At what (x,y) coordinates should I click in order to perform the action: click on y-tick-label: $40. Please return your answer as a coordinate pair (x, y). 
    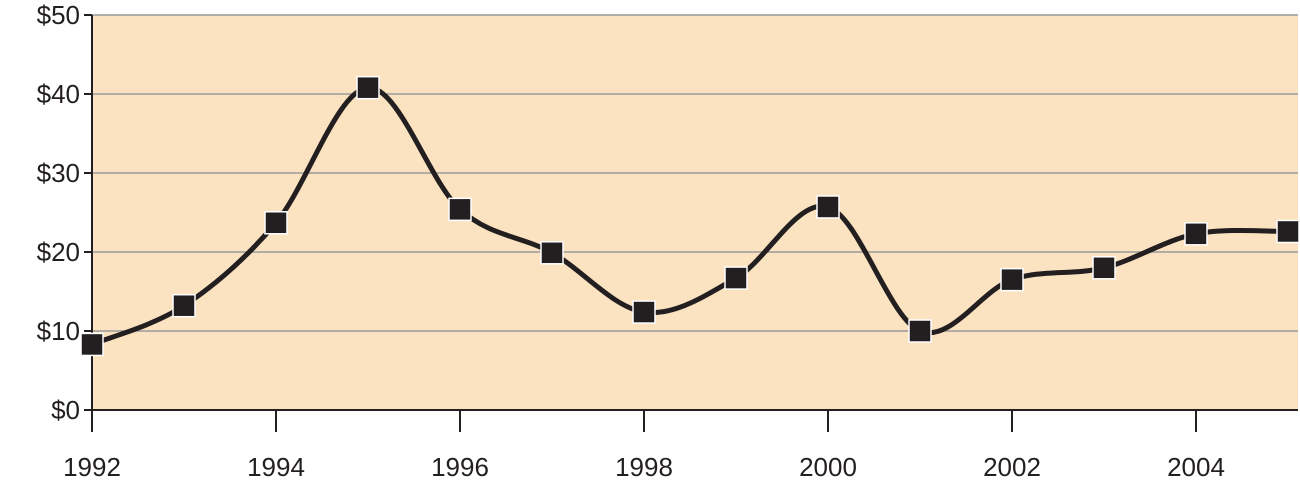
    Looking at the image, I should click on (58, 94).